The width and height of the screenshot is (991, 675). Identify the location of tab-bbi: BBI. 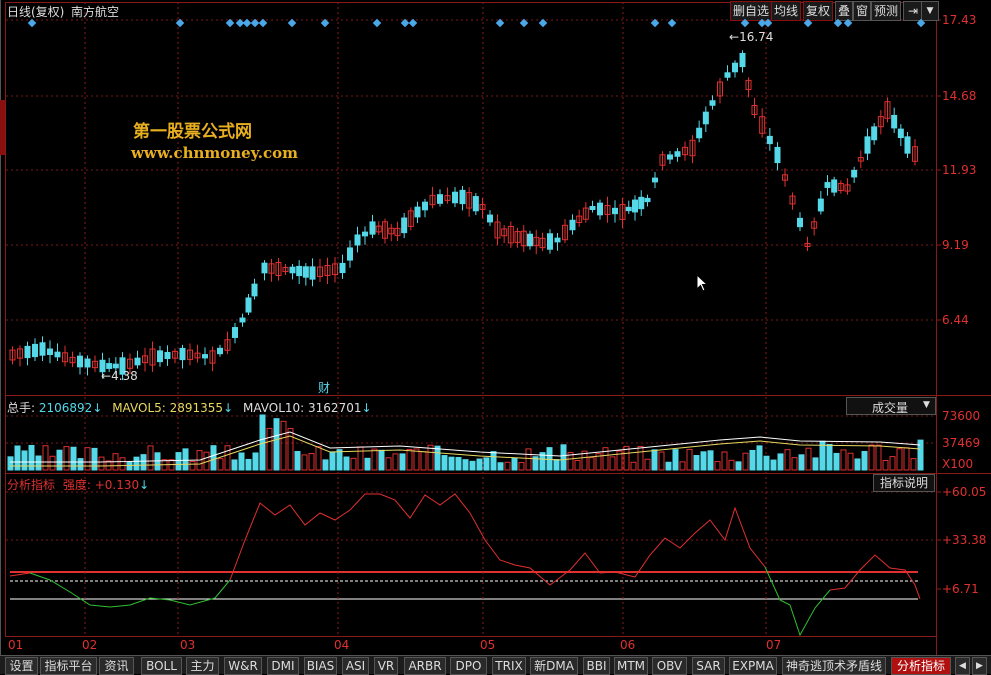
(596, 666).